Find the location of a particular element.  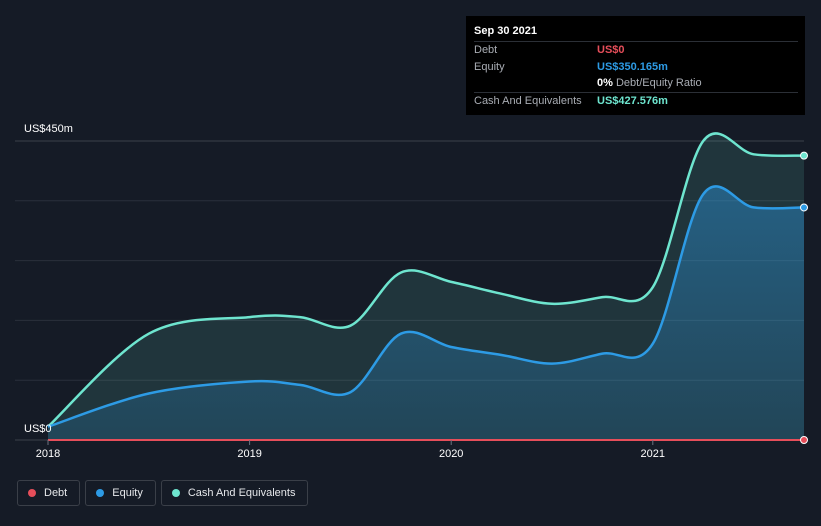

tooltip-equity-label: Equity is located at coordinates (489, 66).